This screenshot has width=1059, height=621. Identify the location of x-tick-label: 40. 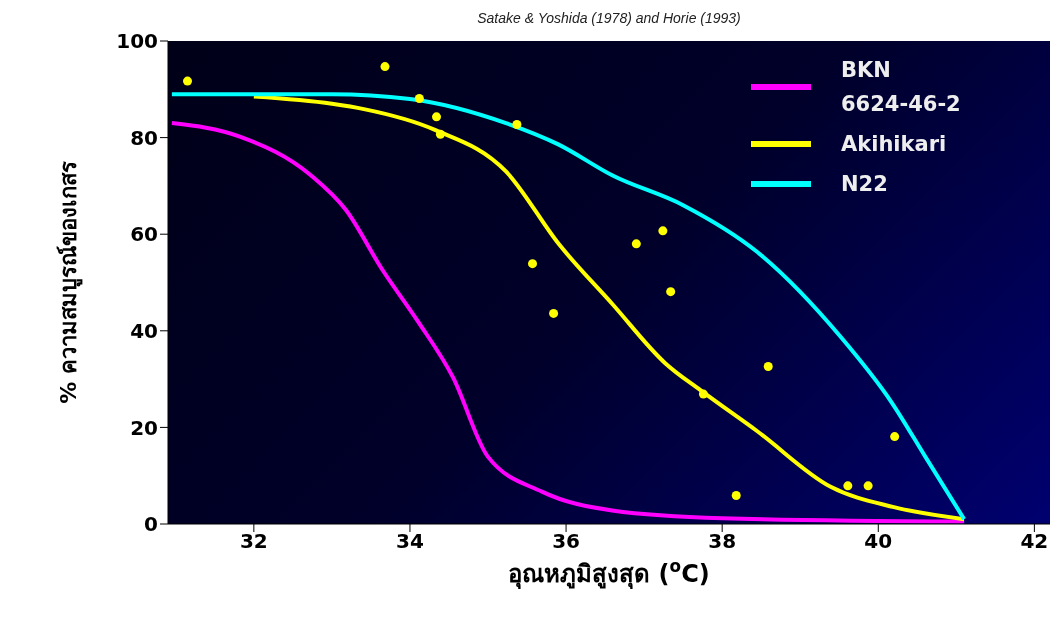
(878, 541).